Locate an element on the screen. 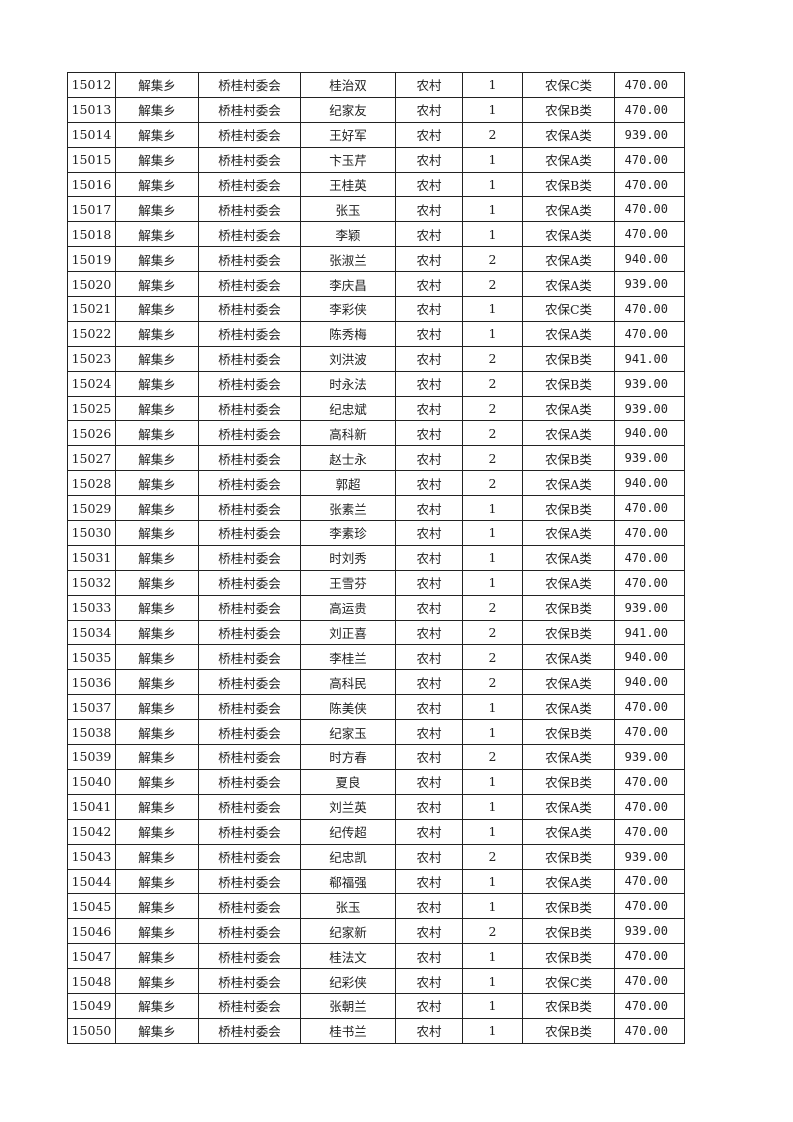 Image resolution: width=793 pixels, height=1122 pixels. table-row: 15049 解集乡 桥桂村委会 张朝兰 农村 1 农保B类 470.00 is located at coordinates (376, 1005).